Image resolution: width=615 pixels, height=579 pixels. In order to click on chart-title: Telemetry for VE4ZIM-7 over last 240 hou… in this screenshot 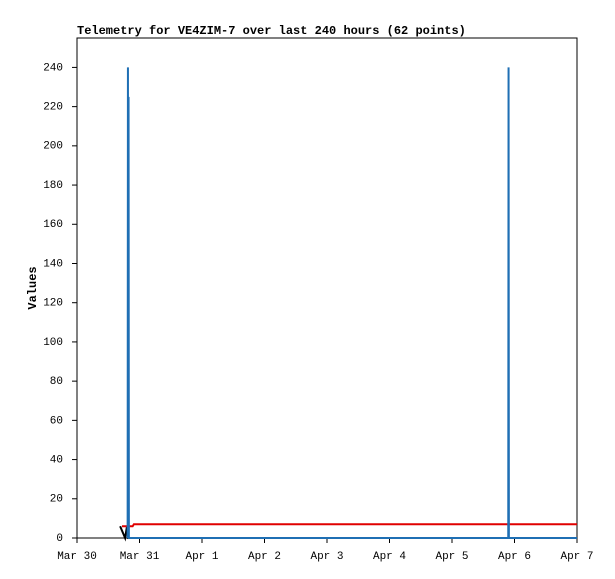, I will do `click(271, 31)`.